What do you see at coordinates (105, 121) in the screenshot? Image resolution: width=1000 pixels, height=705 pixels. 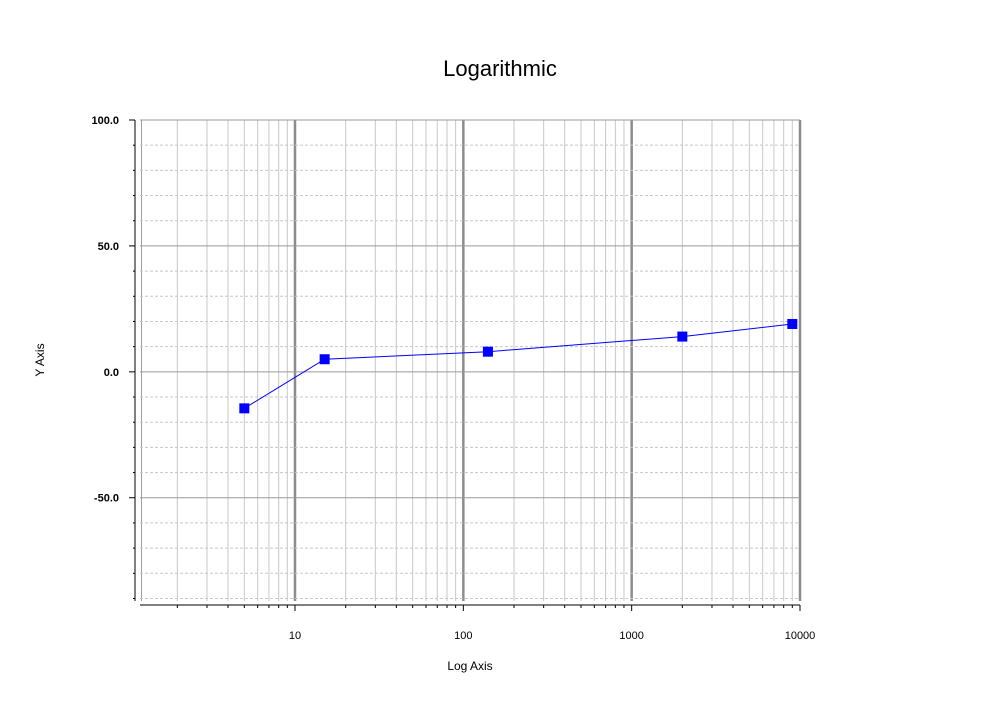 I see `y-tick-label: 100.0` at bounding box center [105, 121].